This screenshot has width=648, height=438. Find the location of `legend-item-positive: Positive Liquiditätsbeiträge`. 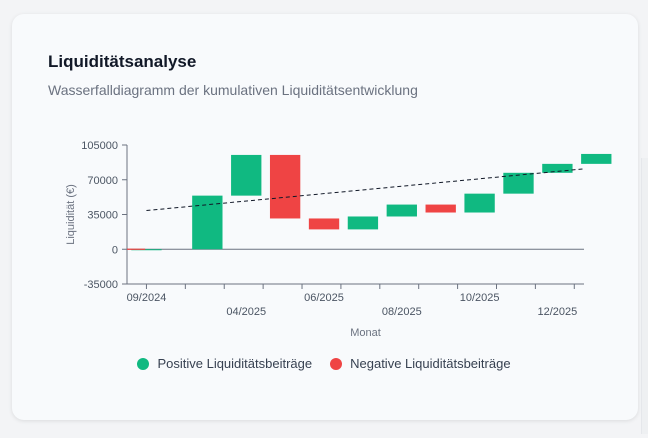

legend-item-positive: Positive Liquiditätsbeiträge is located at coordinates (224, 363).